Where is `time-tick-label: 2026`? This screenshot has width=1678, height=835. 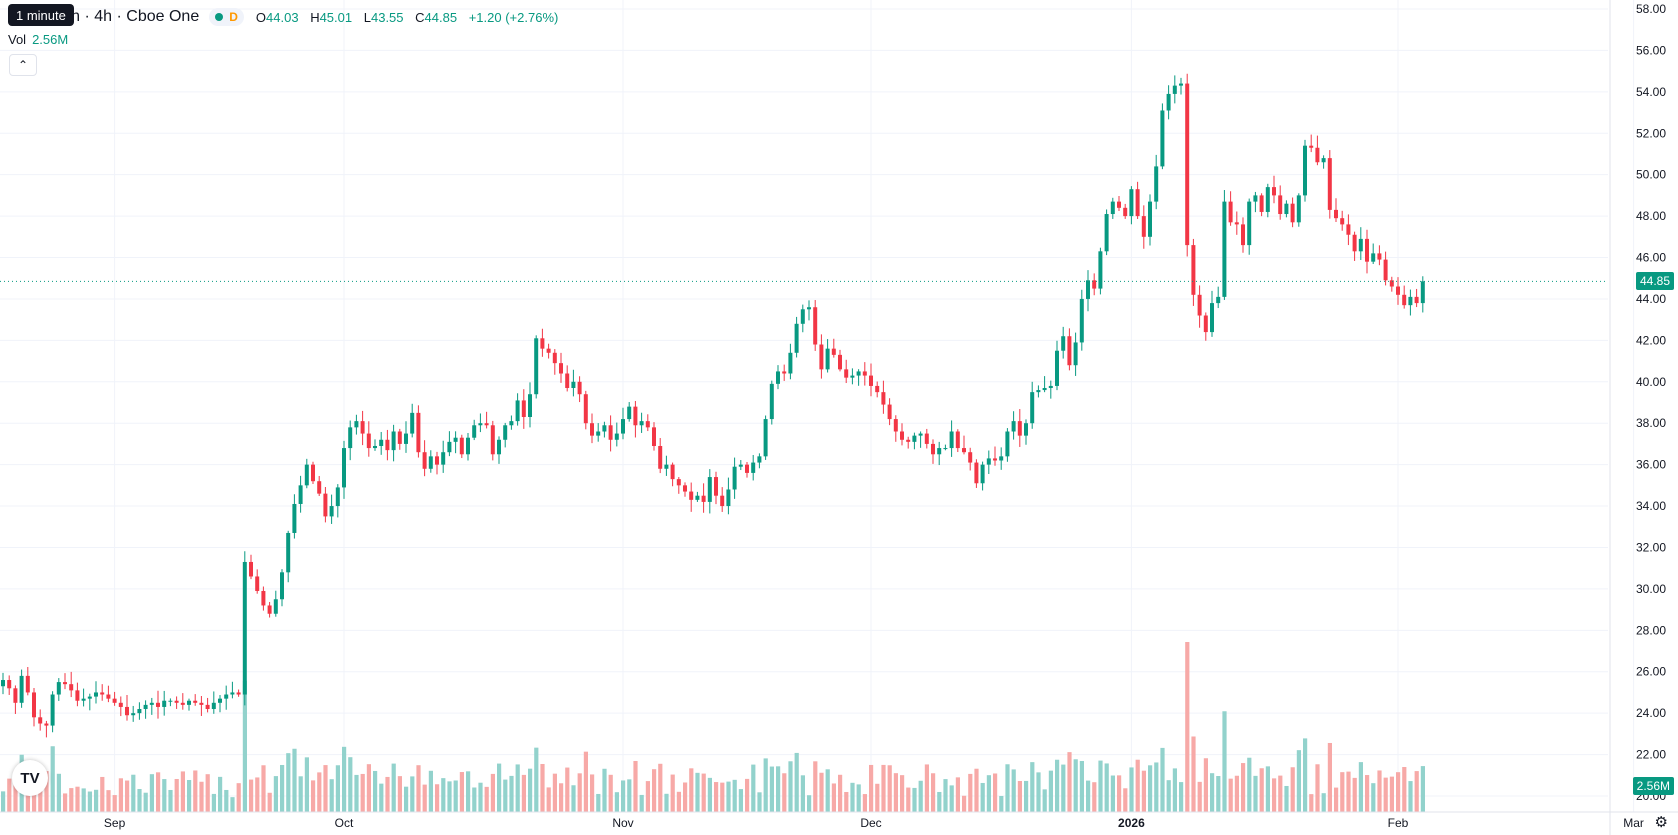 time-tick-label: 2026 is located at coordinates (1131, 823).